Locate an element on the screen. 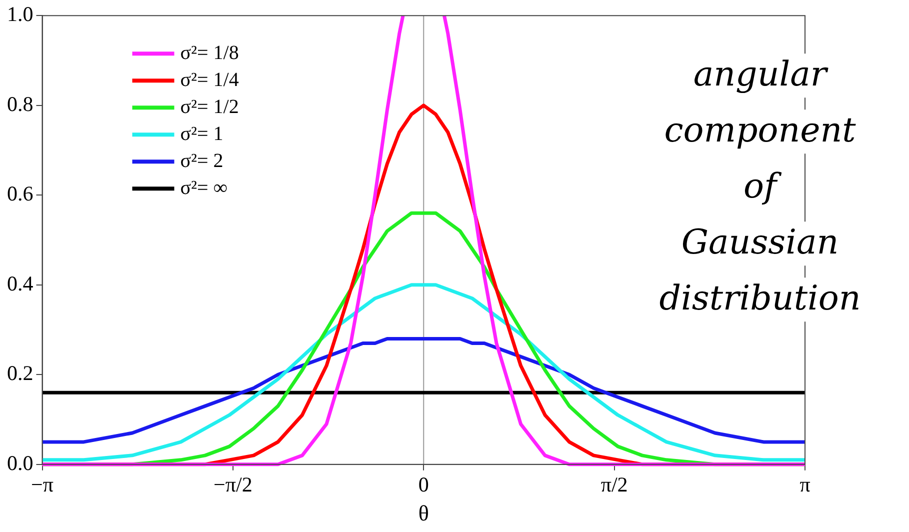 This screenshot has height=532, width=909. legend-label: σ²= 2 is located at coordinates (202, 161).